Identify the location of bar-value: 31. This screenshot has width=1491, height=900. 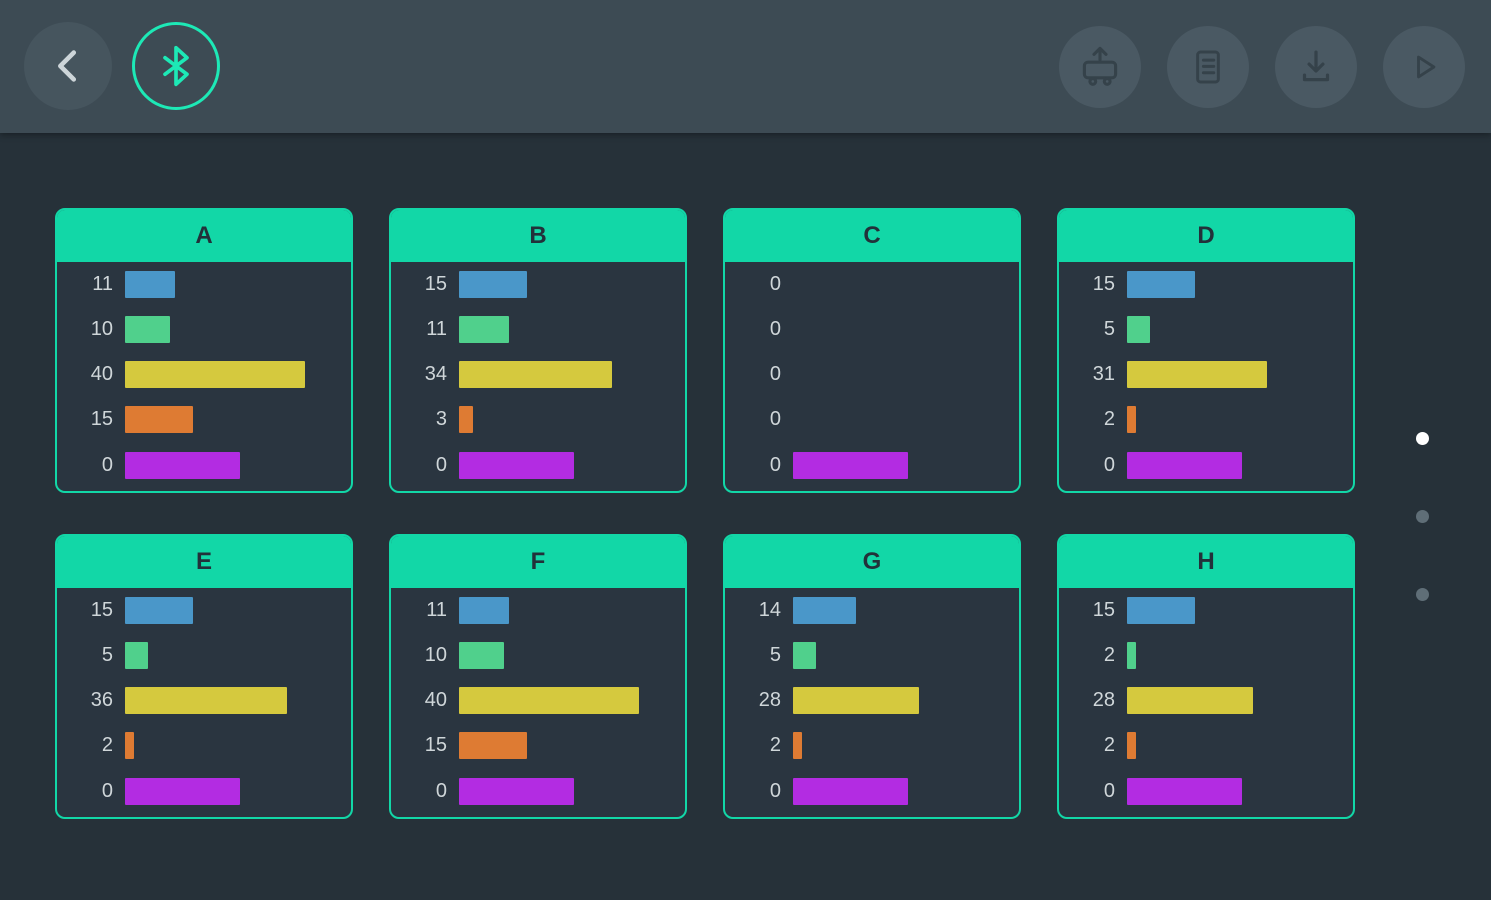
(1103, 374).